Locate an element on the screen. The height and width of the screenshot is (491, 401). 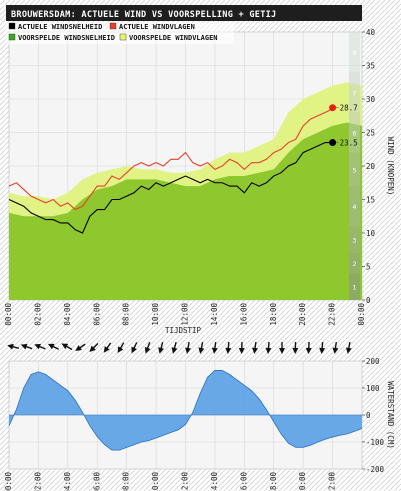
tide-x-tick-label: 22:00 is located at coordinates (332, 481).